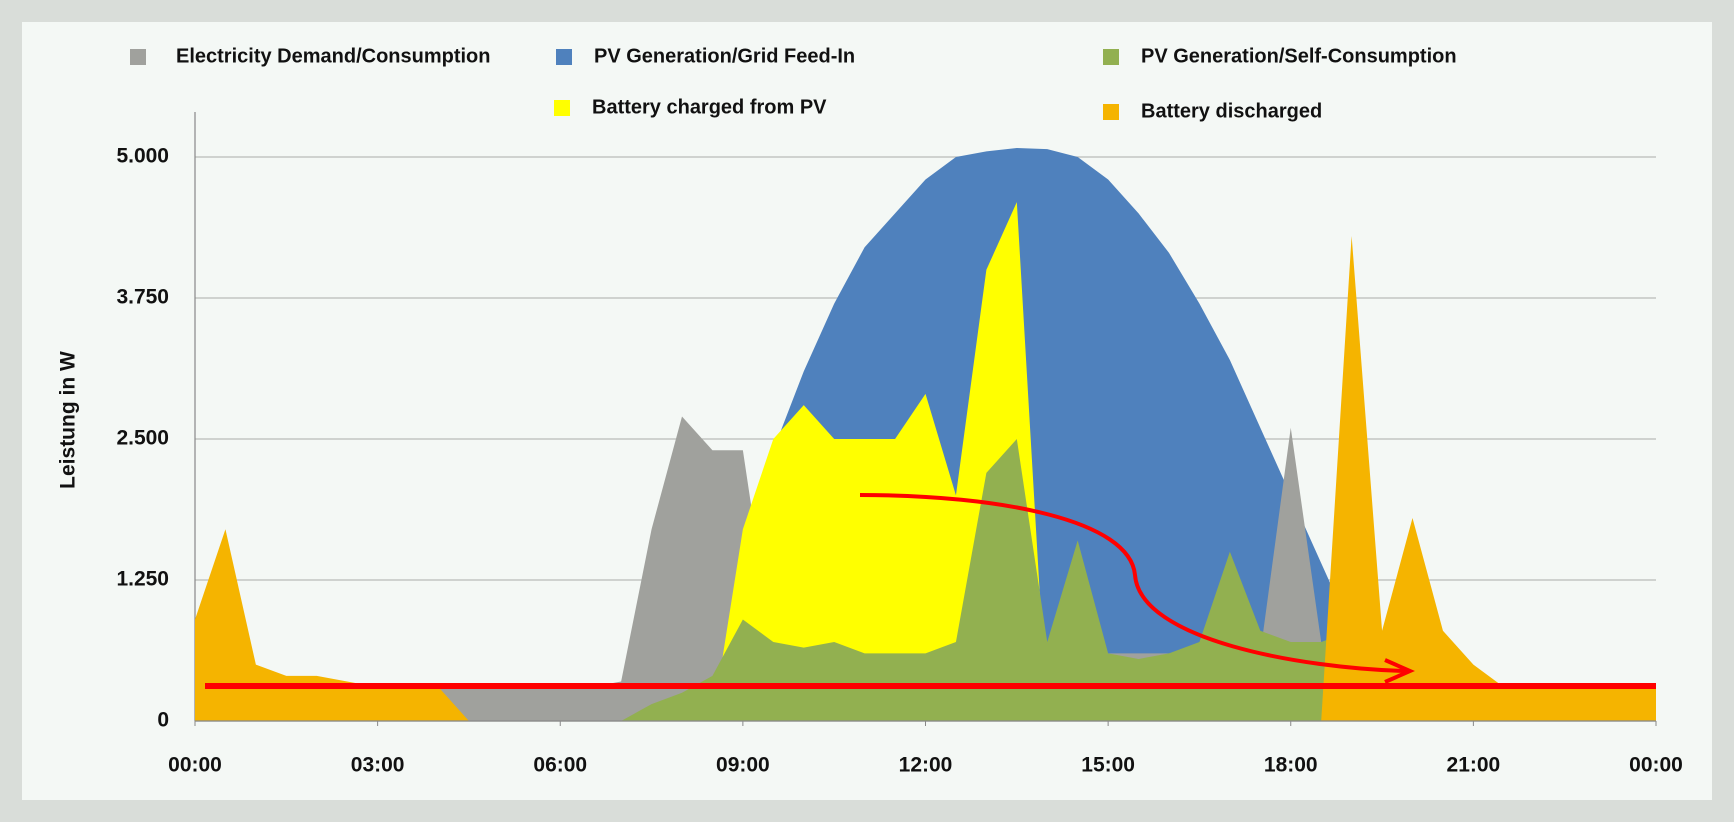 Image resolution: width=1734 pixels, height=822 pixels. What do you see at coordinates (142, 297) in the screenshot?
I see `y-tick-label: 3.750` at bounding box center [142, 297].